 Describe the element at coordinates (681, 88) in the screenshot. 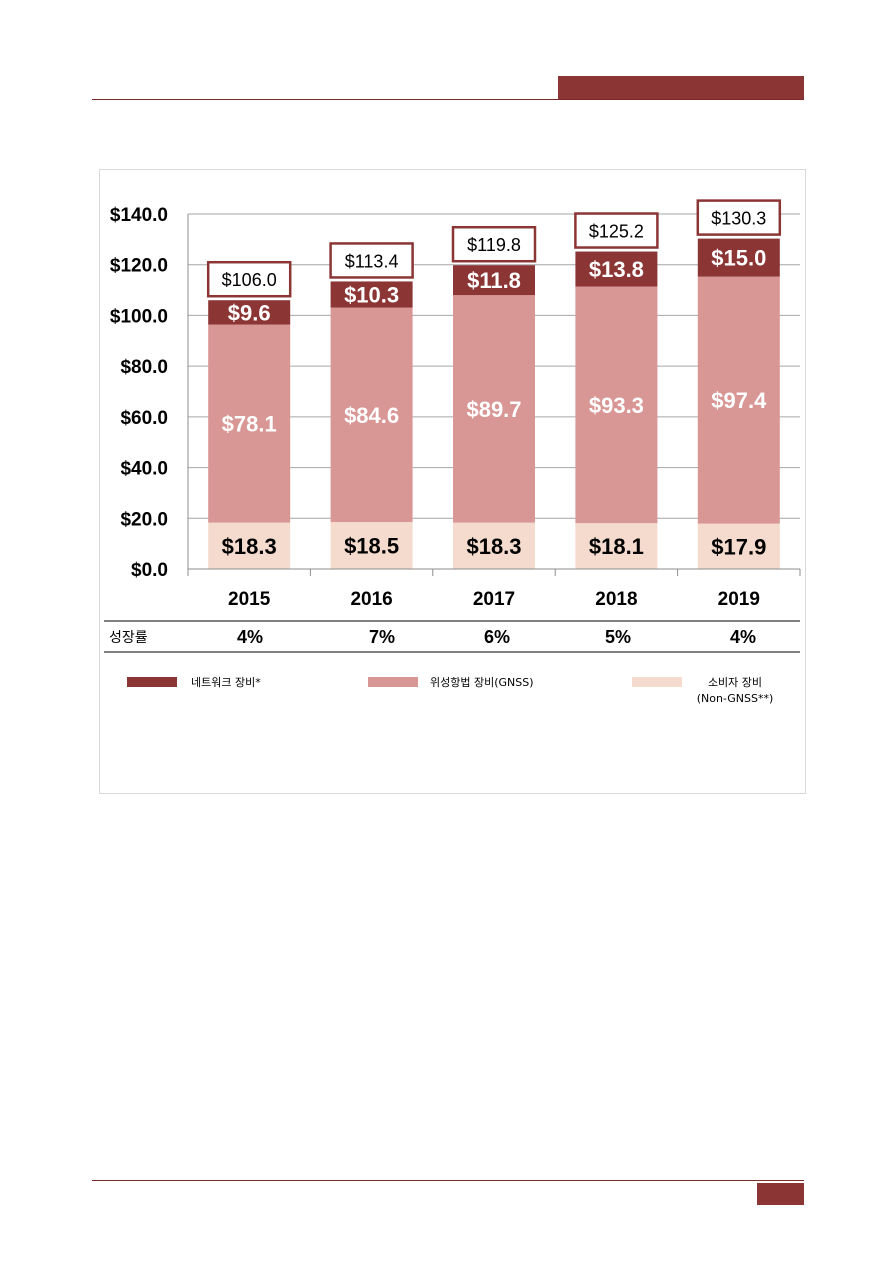

I see `header-accent-block` at that location.